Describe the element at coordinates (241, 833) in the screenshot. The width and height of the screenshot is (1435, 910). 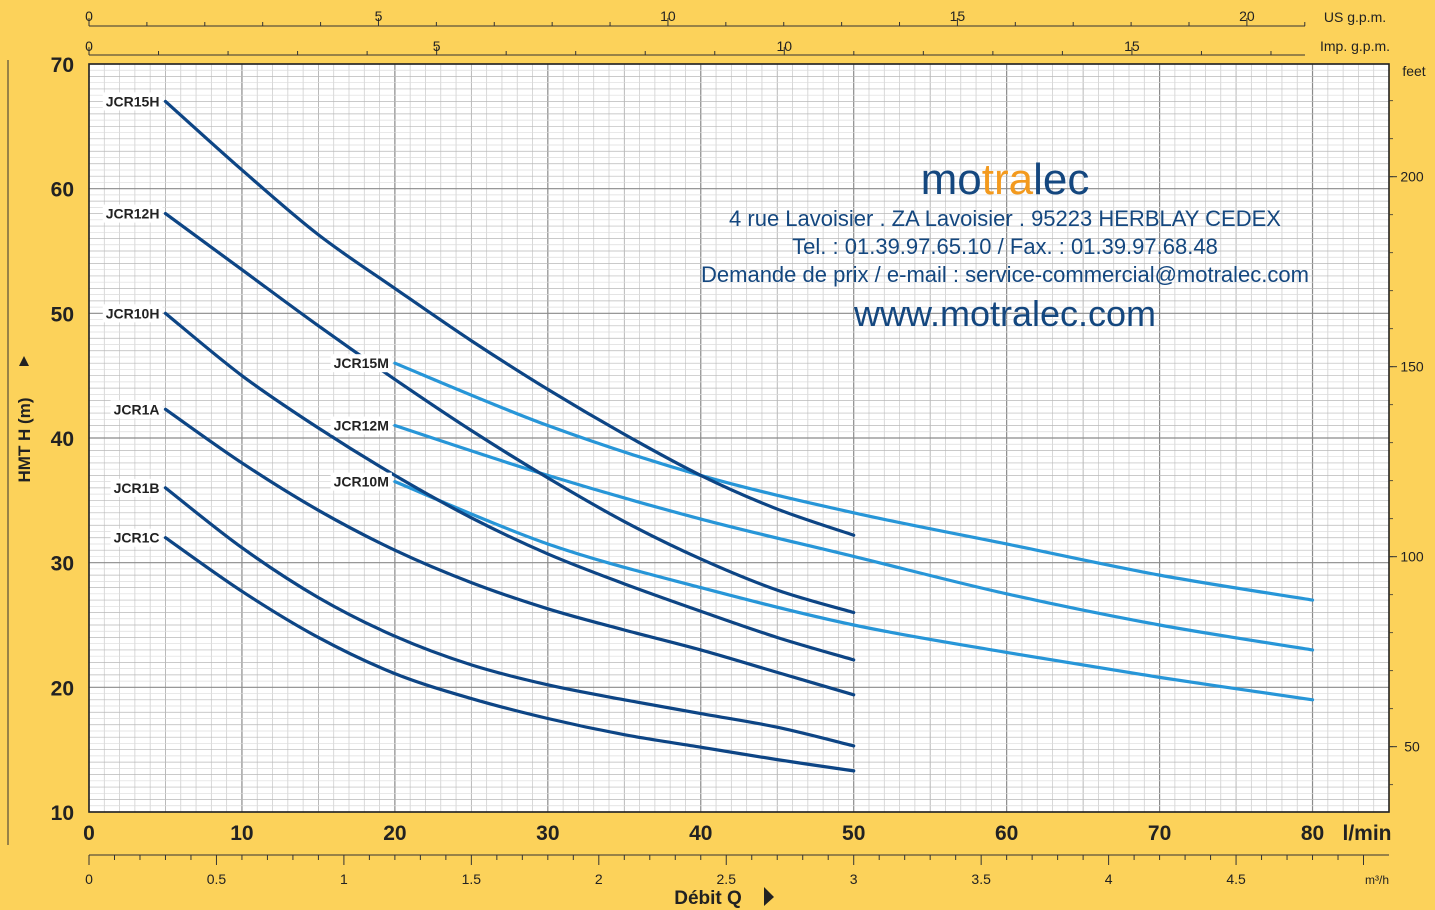
I see `x-tick-label: 10` at that location.